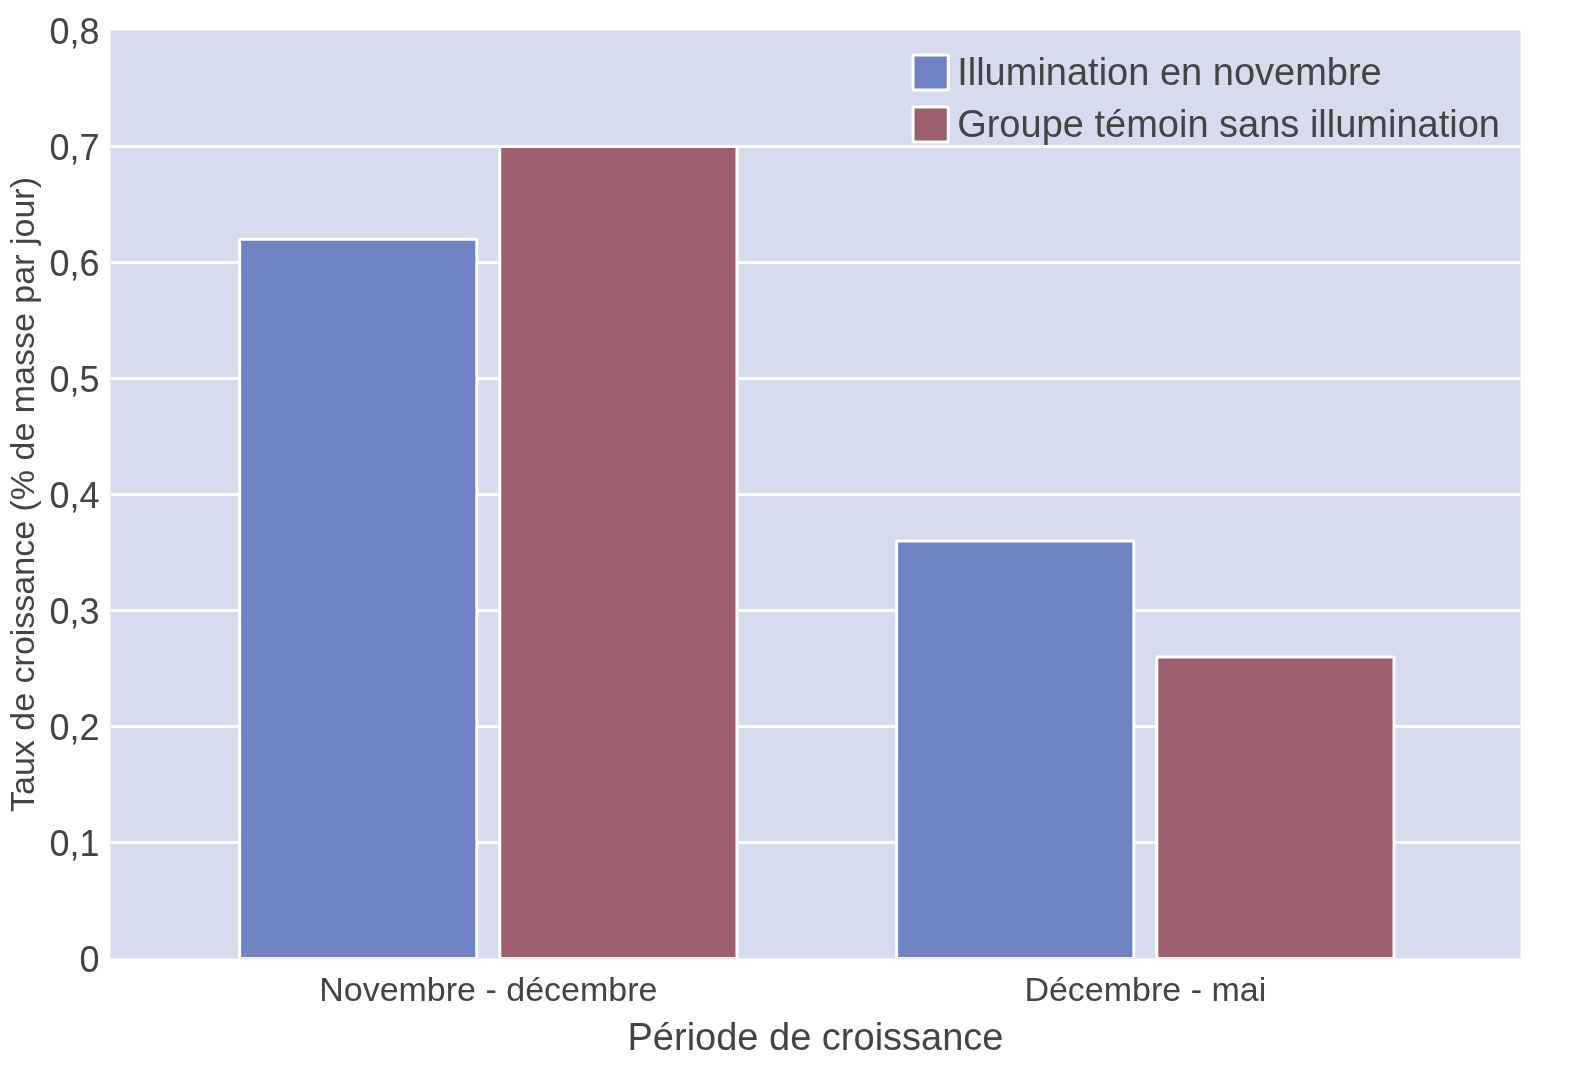 Image resolution: width=1585 pixels, height=1081 pixels. Describe the element at coordinates (74, 263) in the screenshot. I see `y-tick-label: 0,6` at that location.